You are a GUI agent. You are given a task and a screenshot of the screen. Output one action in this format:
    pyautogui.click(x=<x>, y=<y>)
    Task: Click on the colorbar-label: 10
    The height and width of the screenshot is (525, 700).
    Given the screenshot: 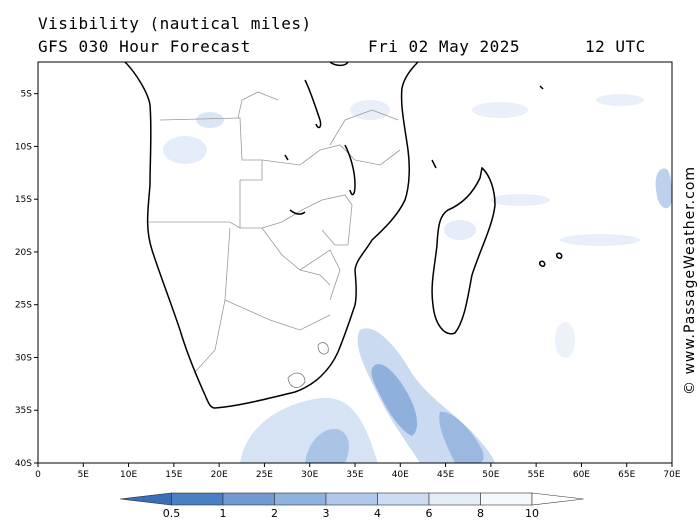 What is the action you would take?
    pyautogui.click(x=532, y=513)
    